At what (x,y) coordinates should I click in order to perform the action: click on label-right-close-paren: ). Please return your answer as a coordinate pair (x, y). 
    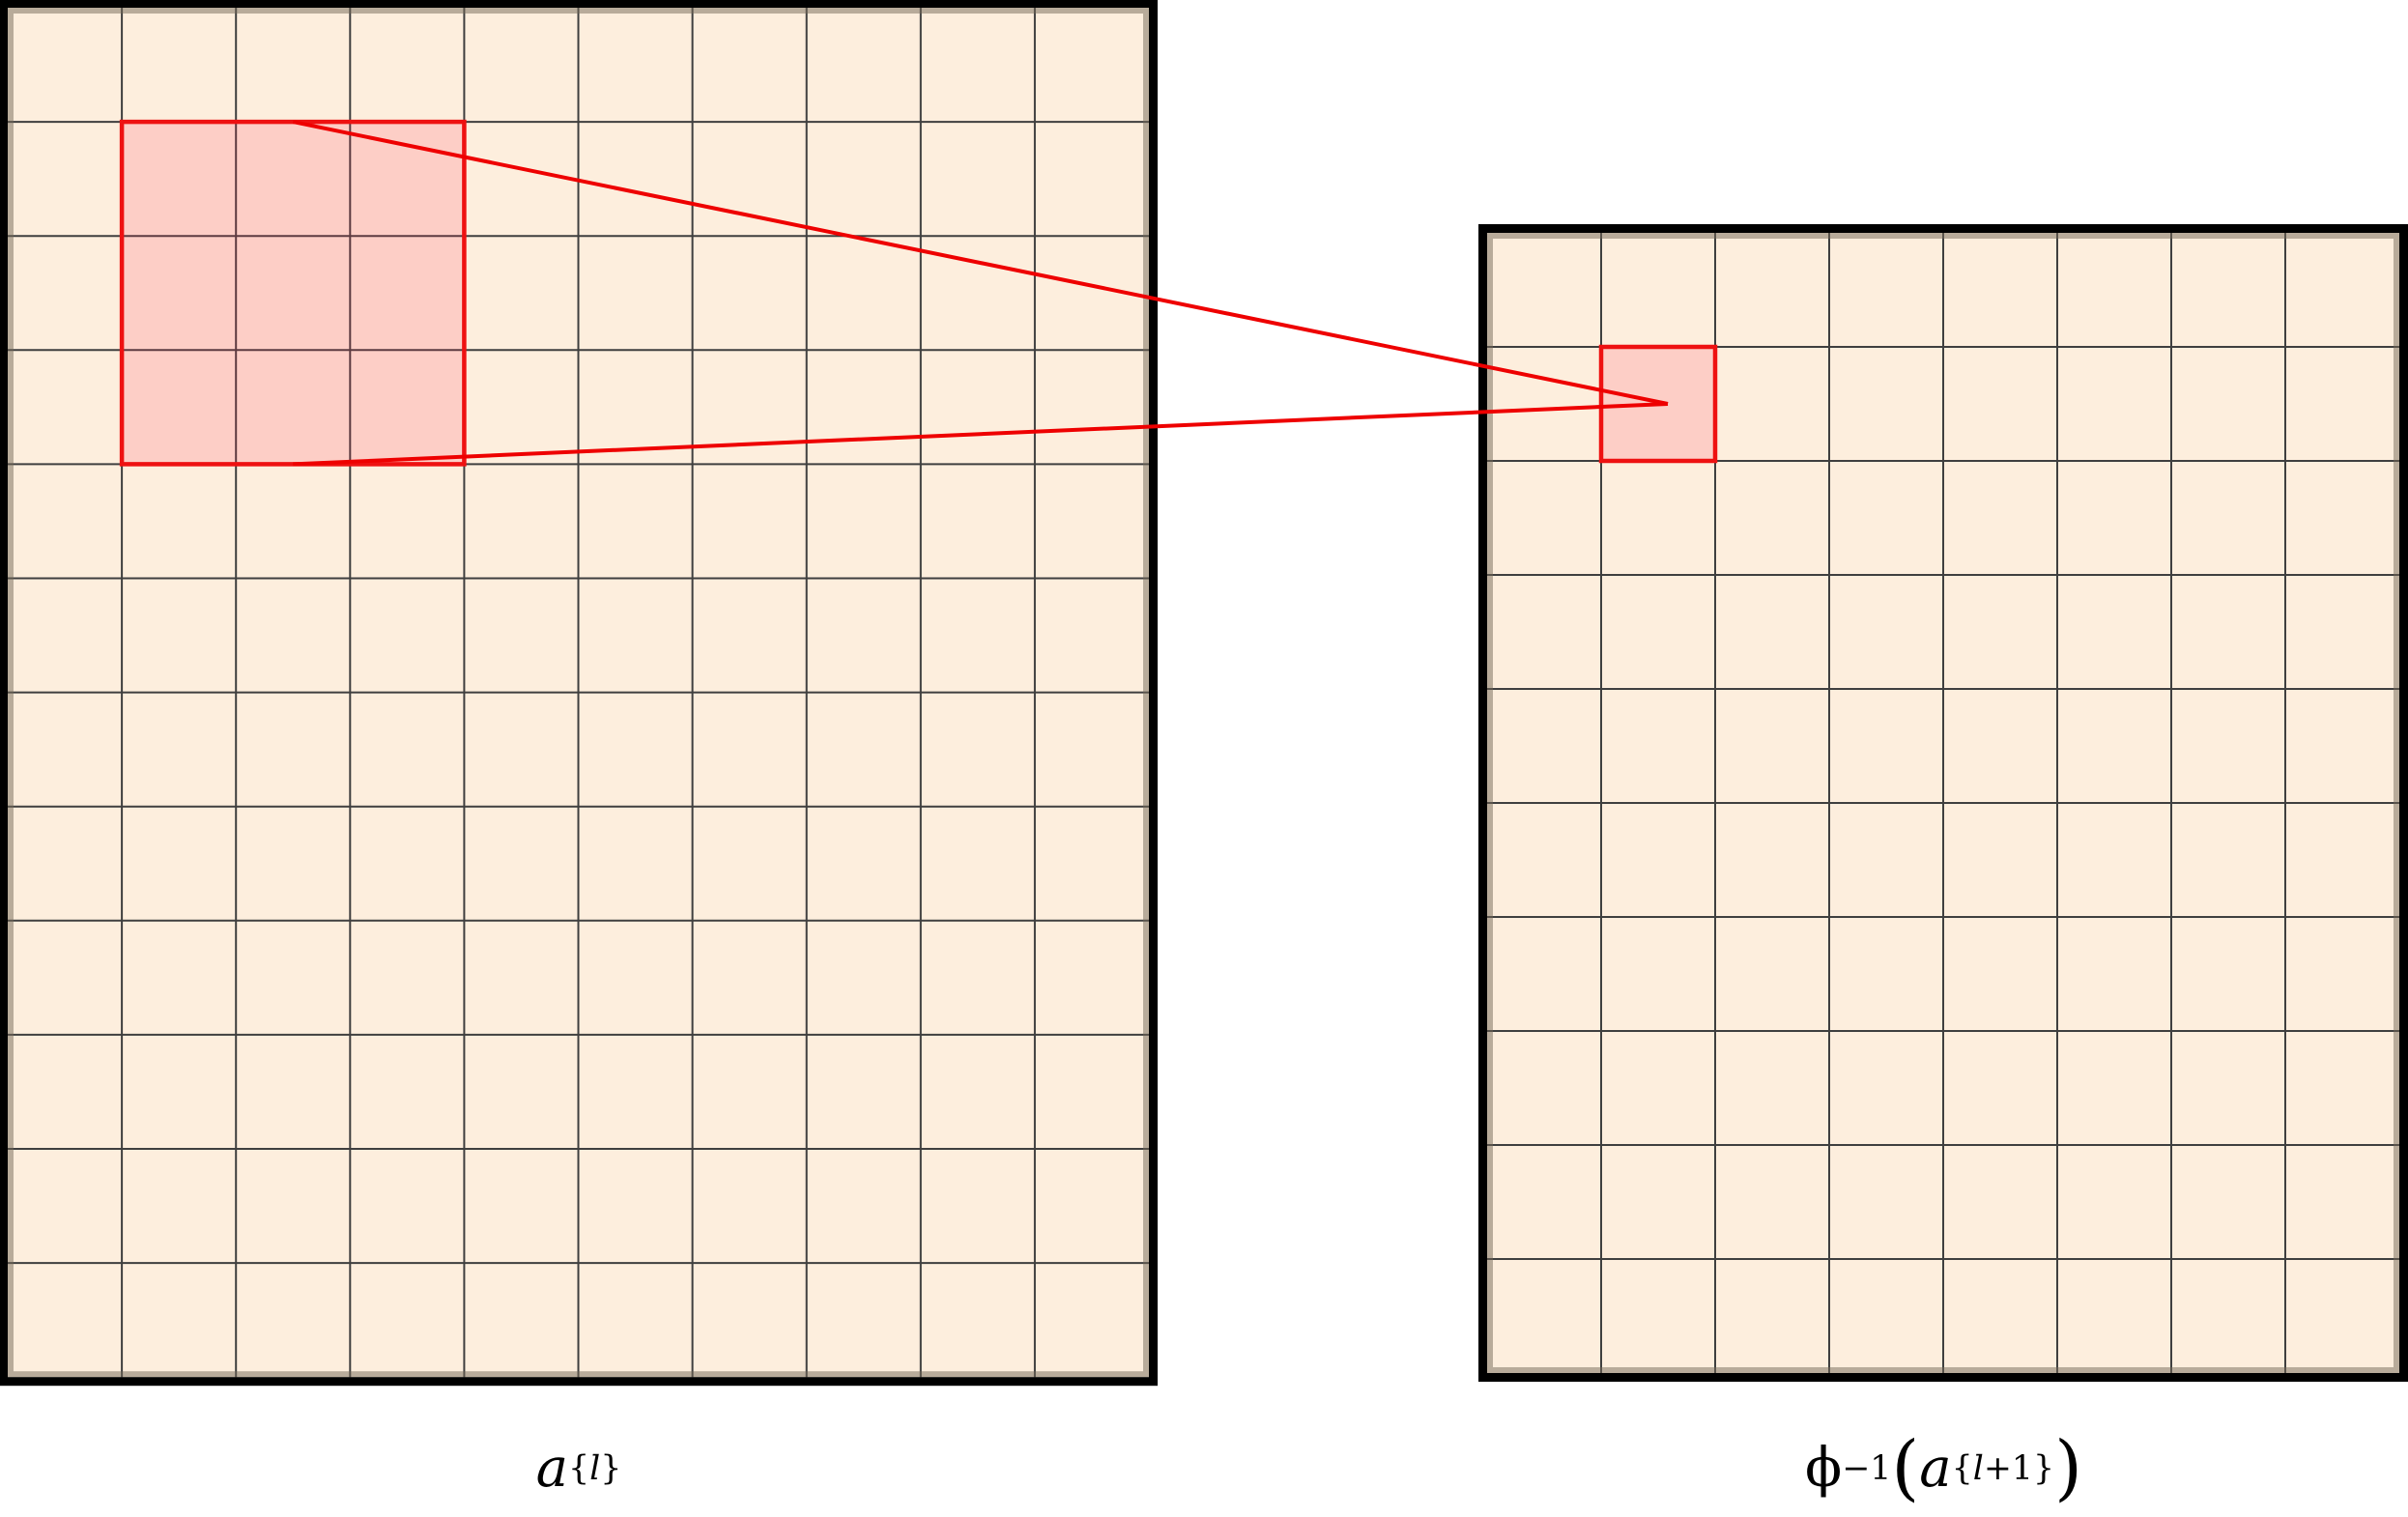
    Looking at the image, I should click on (2068, 1468).